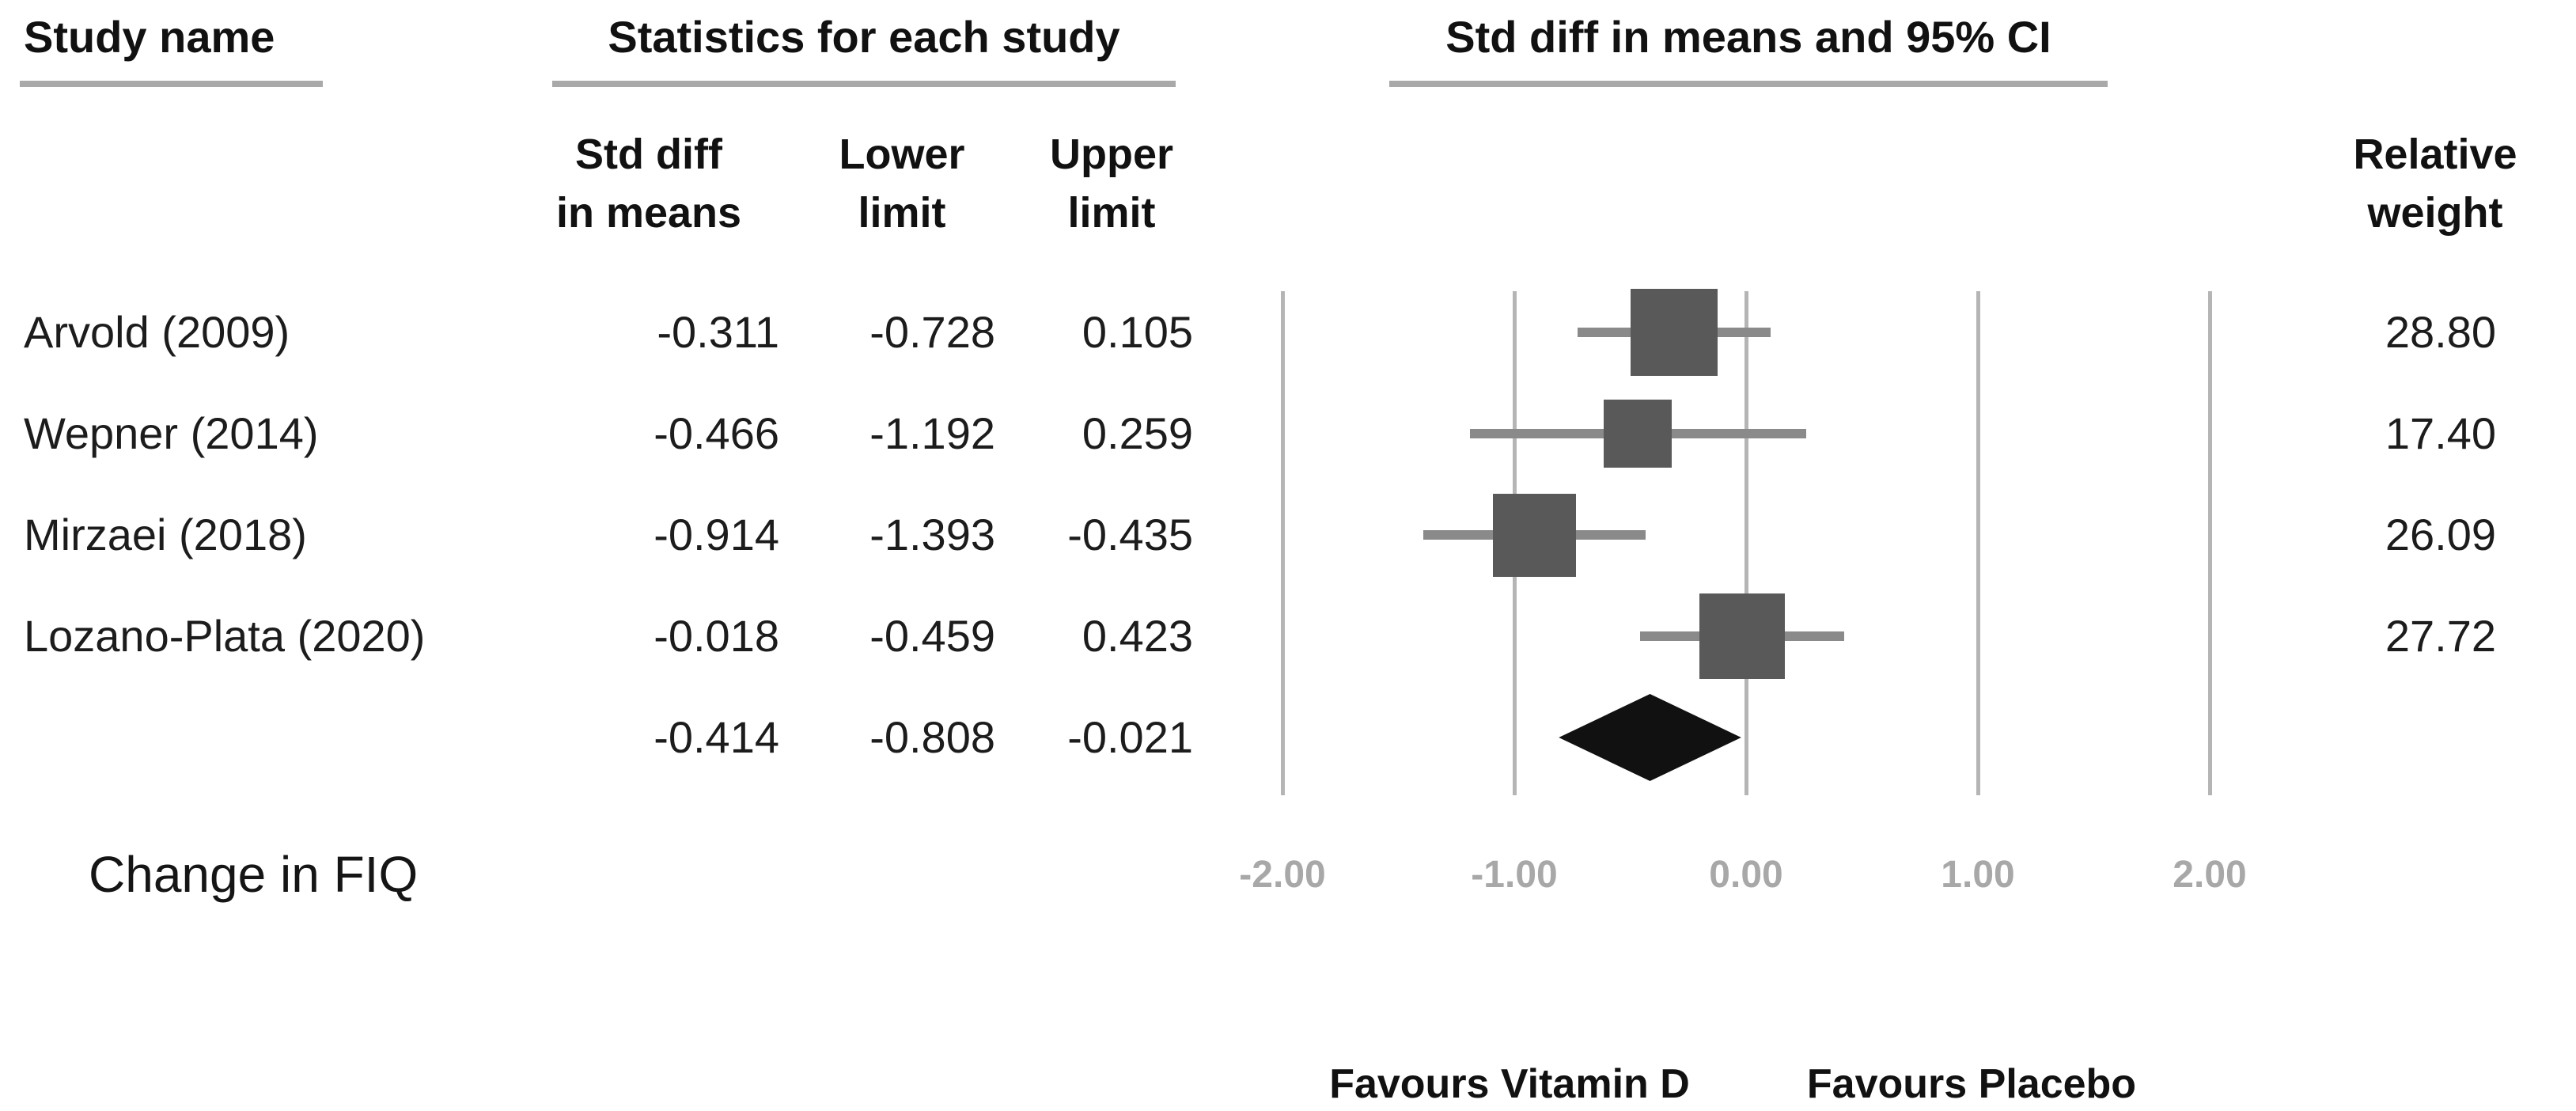  What do you see at coordinates (1130, 737) in the screenshot?
I see `upper-limit-value: -0.021` at bounding box center [1130, 737].